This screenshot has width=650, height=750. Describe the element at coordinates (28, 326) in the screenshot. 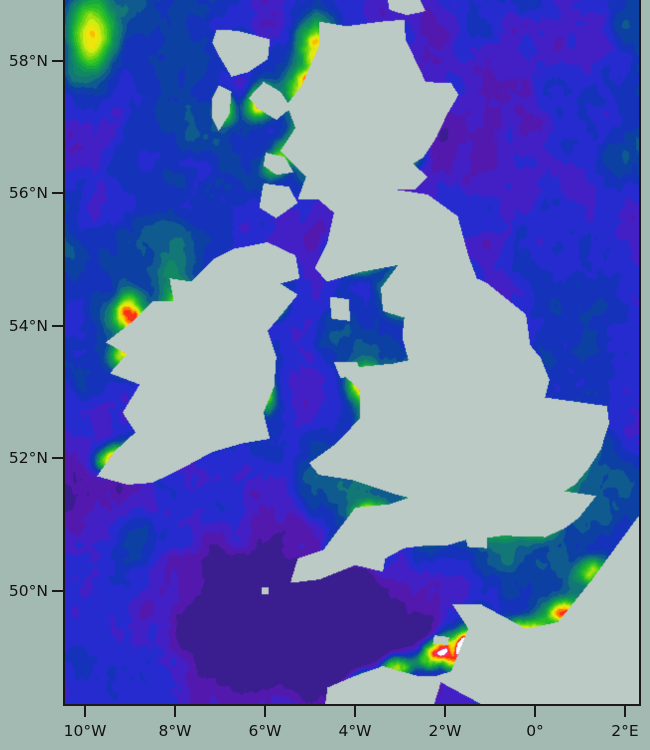

I see `y-tick-label-2: 54°N` at that location.